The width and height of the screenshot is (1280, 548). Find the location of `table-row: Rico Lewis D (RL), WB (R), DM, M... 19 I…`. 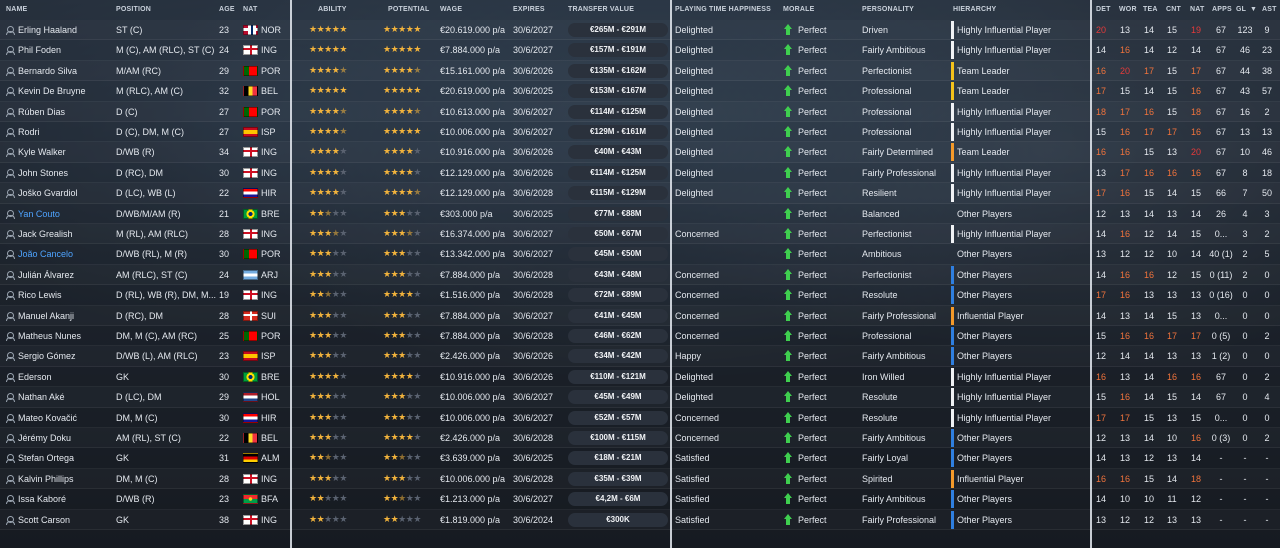

table-row: Rico Lewis D (RL), WB (R), DM, M... 19 I… is located at coordinates (640, 295).